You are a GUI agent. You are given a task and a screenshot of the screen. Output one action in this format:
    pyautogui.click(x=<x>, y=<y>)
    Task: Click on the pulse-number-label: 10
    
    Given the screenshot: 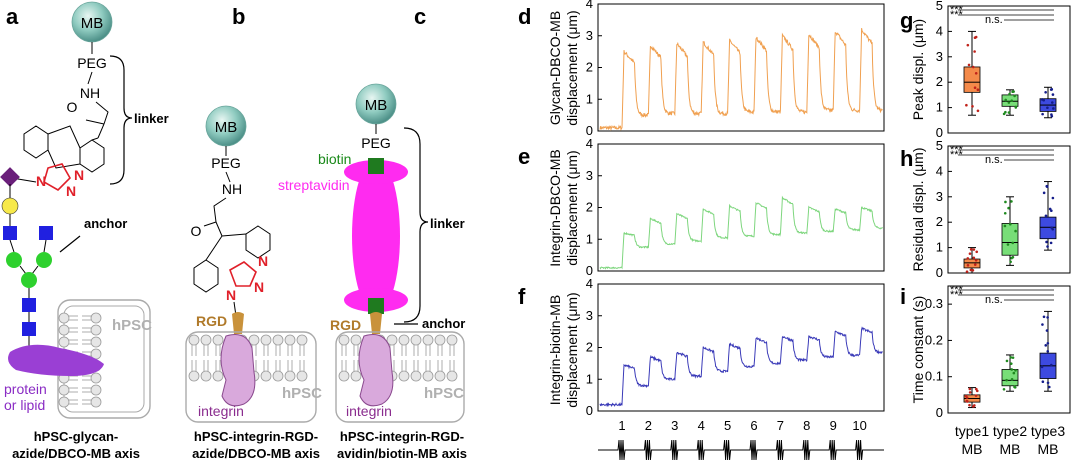 What is the action you would take?
    pyautogui.click(x=859, y=425)
    